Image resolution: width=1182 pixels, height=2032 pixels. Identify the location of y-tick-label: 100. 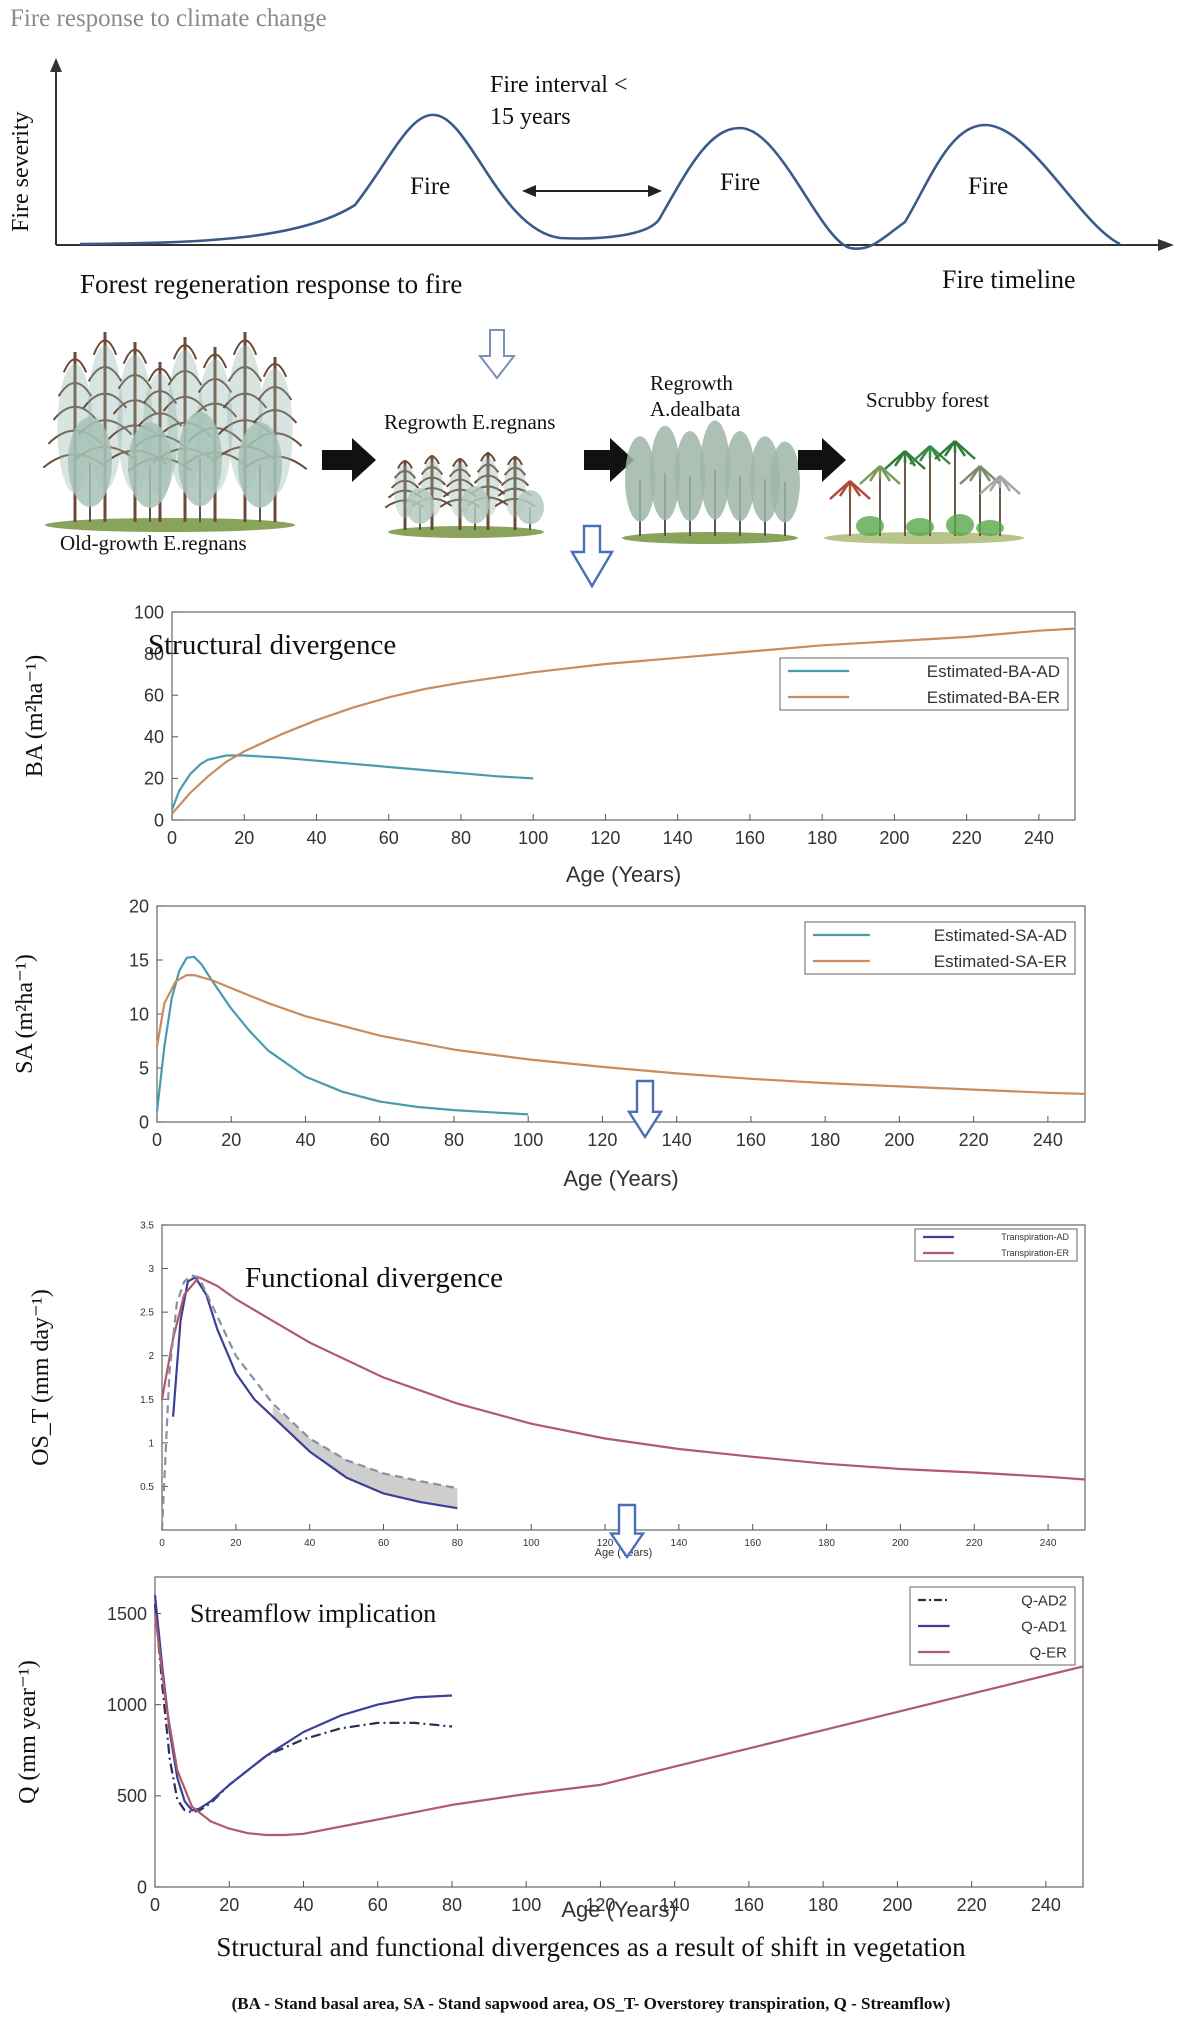
(149, 612).